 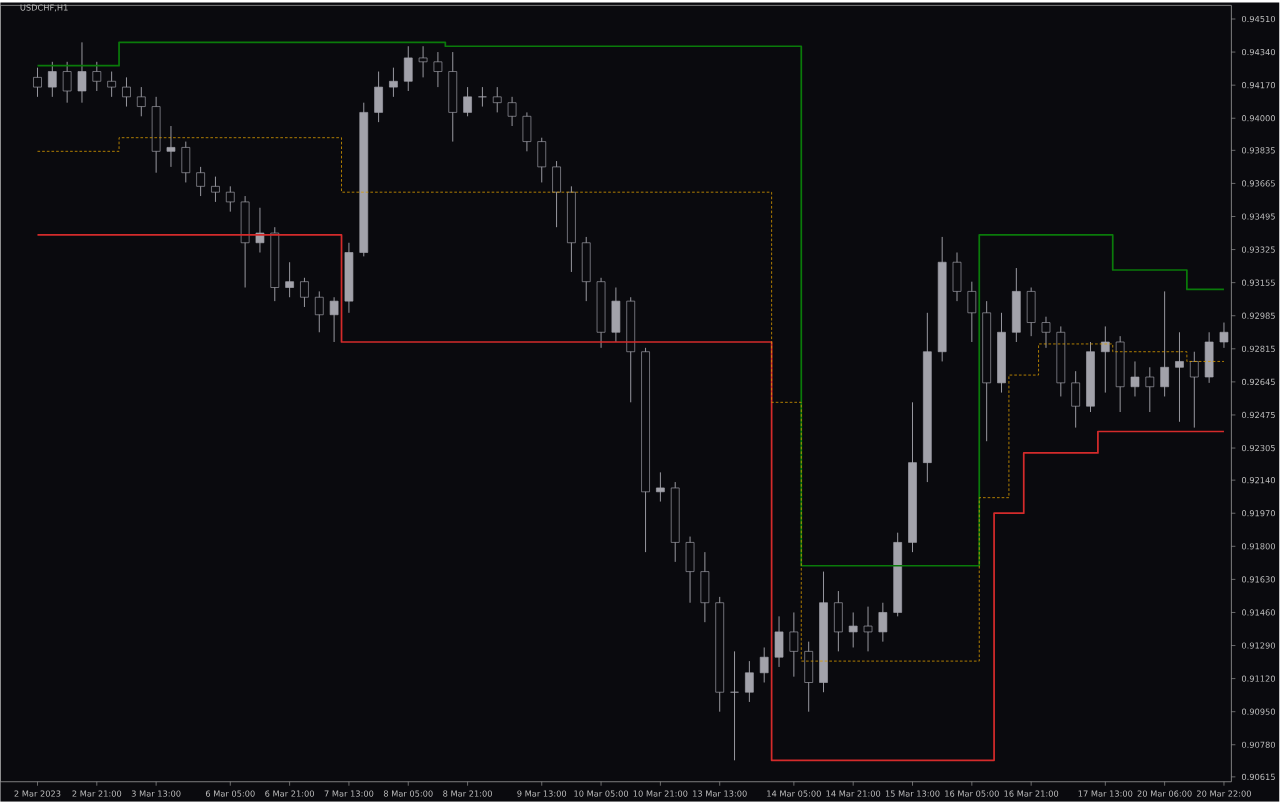 I want to click on x-tick-label: 6 Mar 05:00, so click(x=230, y=793).